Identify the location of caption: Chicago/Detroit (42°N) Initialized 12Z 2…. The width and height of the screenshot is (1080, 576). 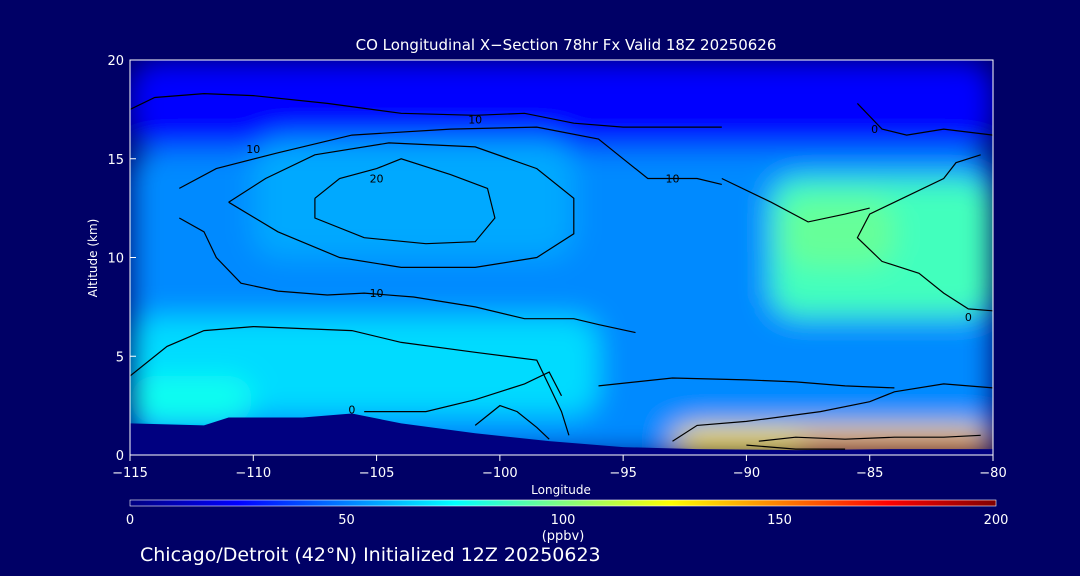
(370, 555).